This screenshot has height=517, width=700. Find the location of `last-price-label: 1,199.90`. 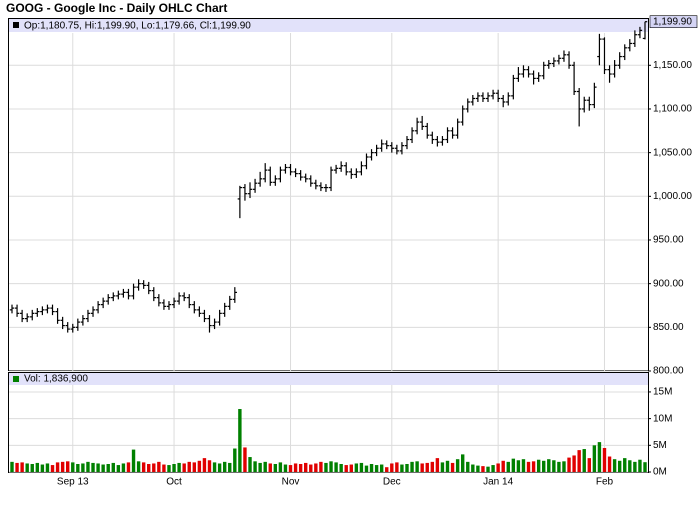

last-price-label: 1,199.90 is located at coordinates (672, 21).